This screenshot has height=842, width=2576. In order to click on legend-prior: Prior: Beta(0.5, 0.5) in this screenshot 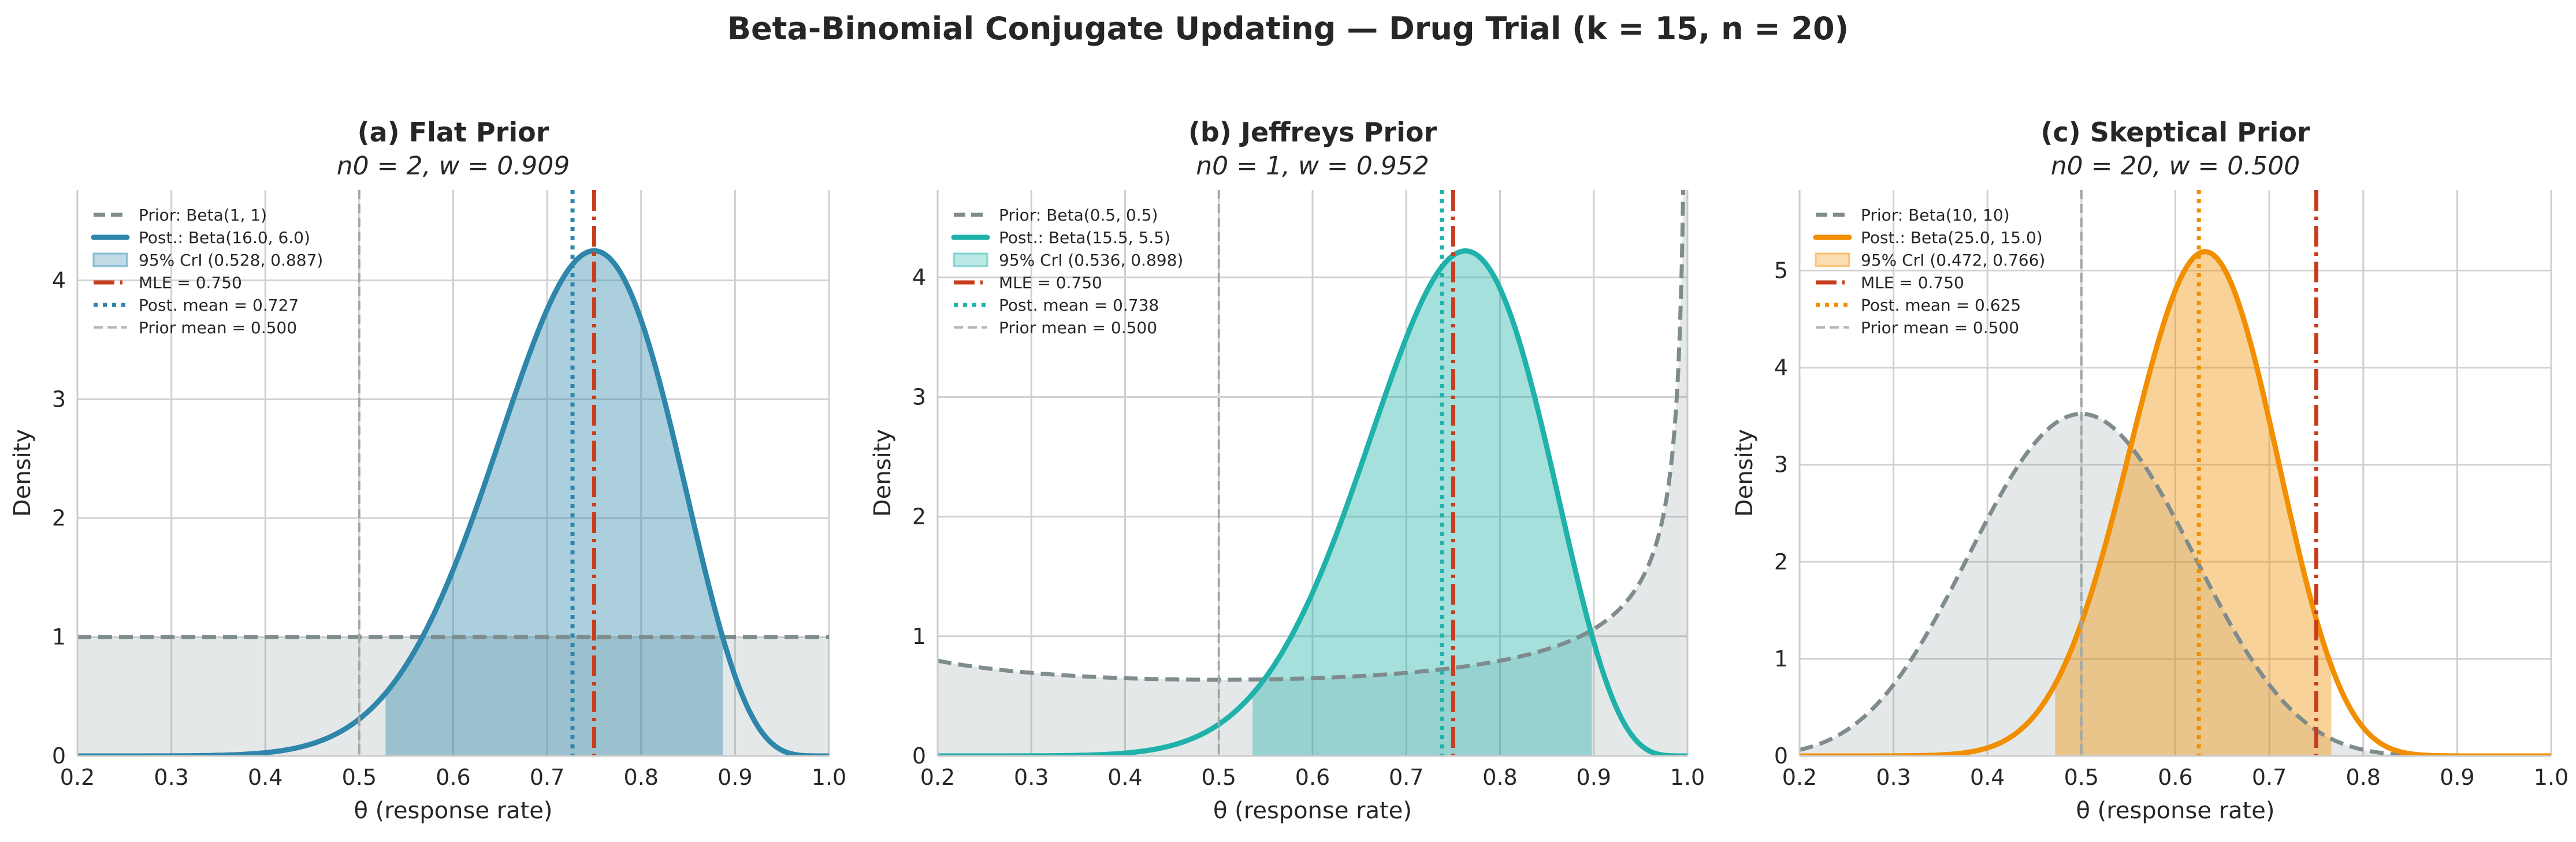, I will do `click(1056, 215)`.